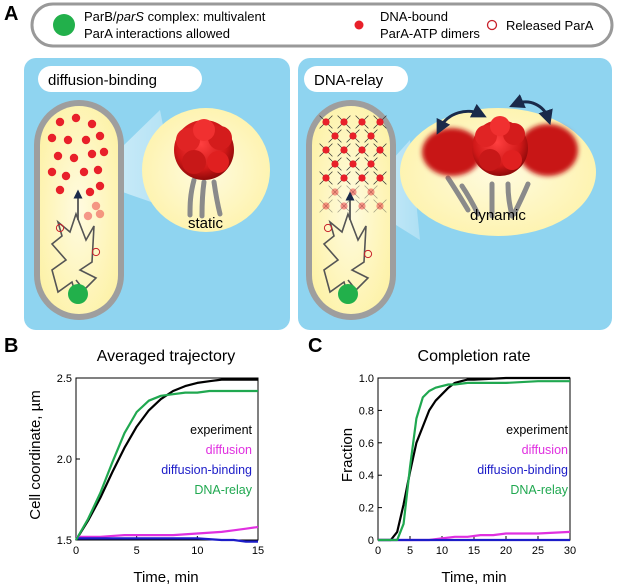  Describe the element at coordinates (78, 167) in the screenshot. I see `left-parA-dots` at that location.